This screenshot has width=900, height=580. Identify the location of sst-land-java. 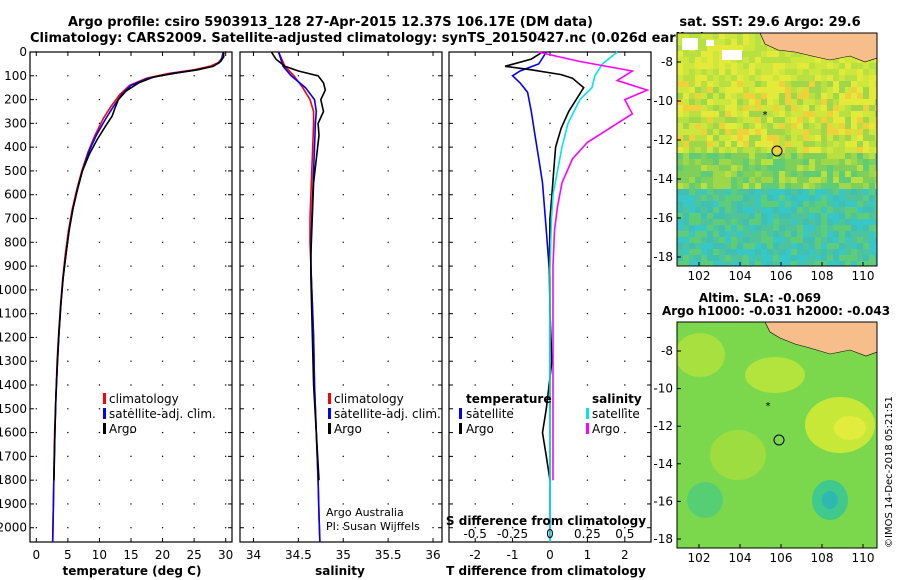
(818, 48).